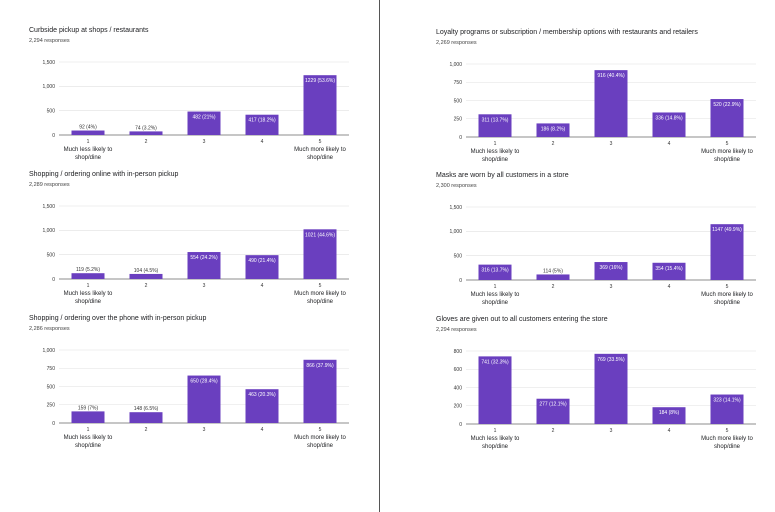 This screenshot has height=512, width=775. What do you see at coordinates (49, 185) in the screenshot?
I see `response-count: 2,289 responses` at bounding box center [49, 185].